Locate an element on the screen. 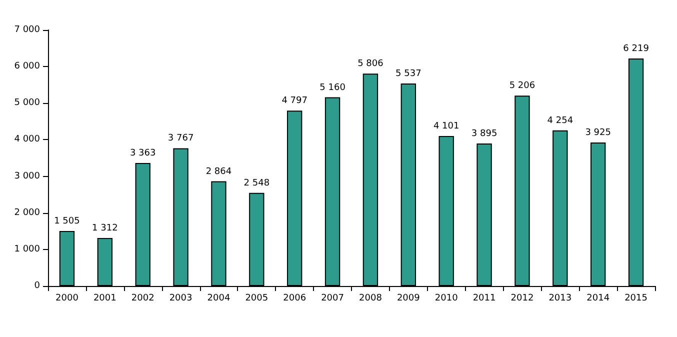 Image resolution: width=677 pixels, height=337 pixels. x-tick-label: 2000 is located at coordinates (67, 299).